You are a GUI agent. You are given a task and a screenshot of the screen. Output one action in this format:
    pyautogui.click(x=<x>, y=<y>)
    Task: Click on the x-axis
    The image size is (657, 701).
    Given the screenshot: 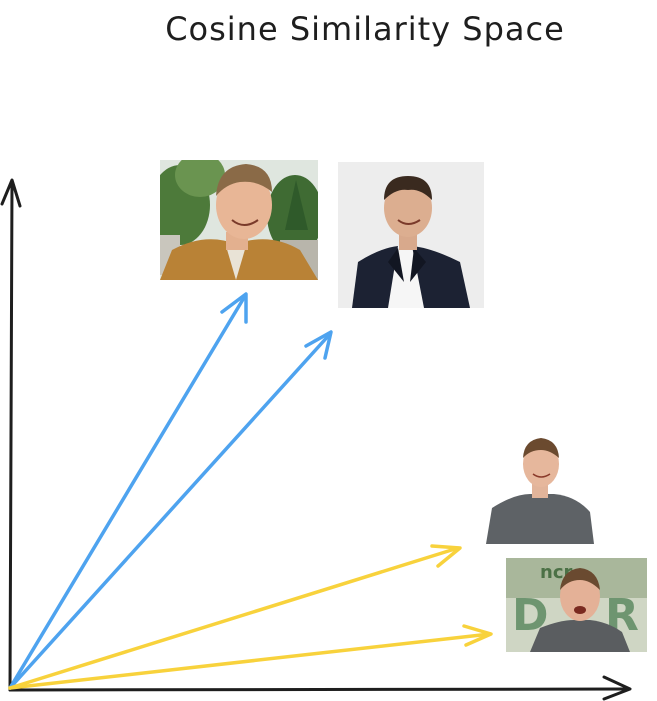 What is the action you would take?
    pyautogui.click(x=320, y=688)
    